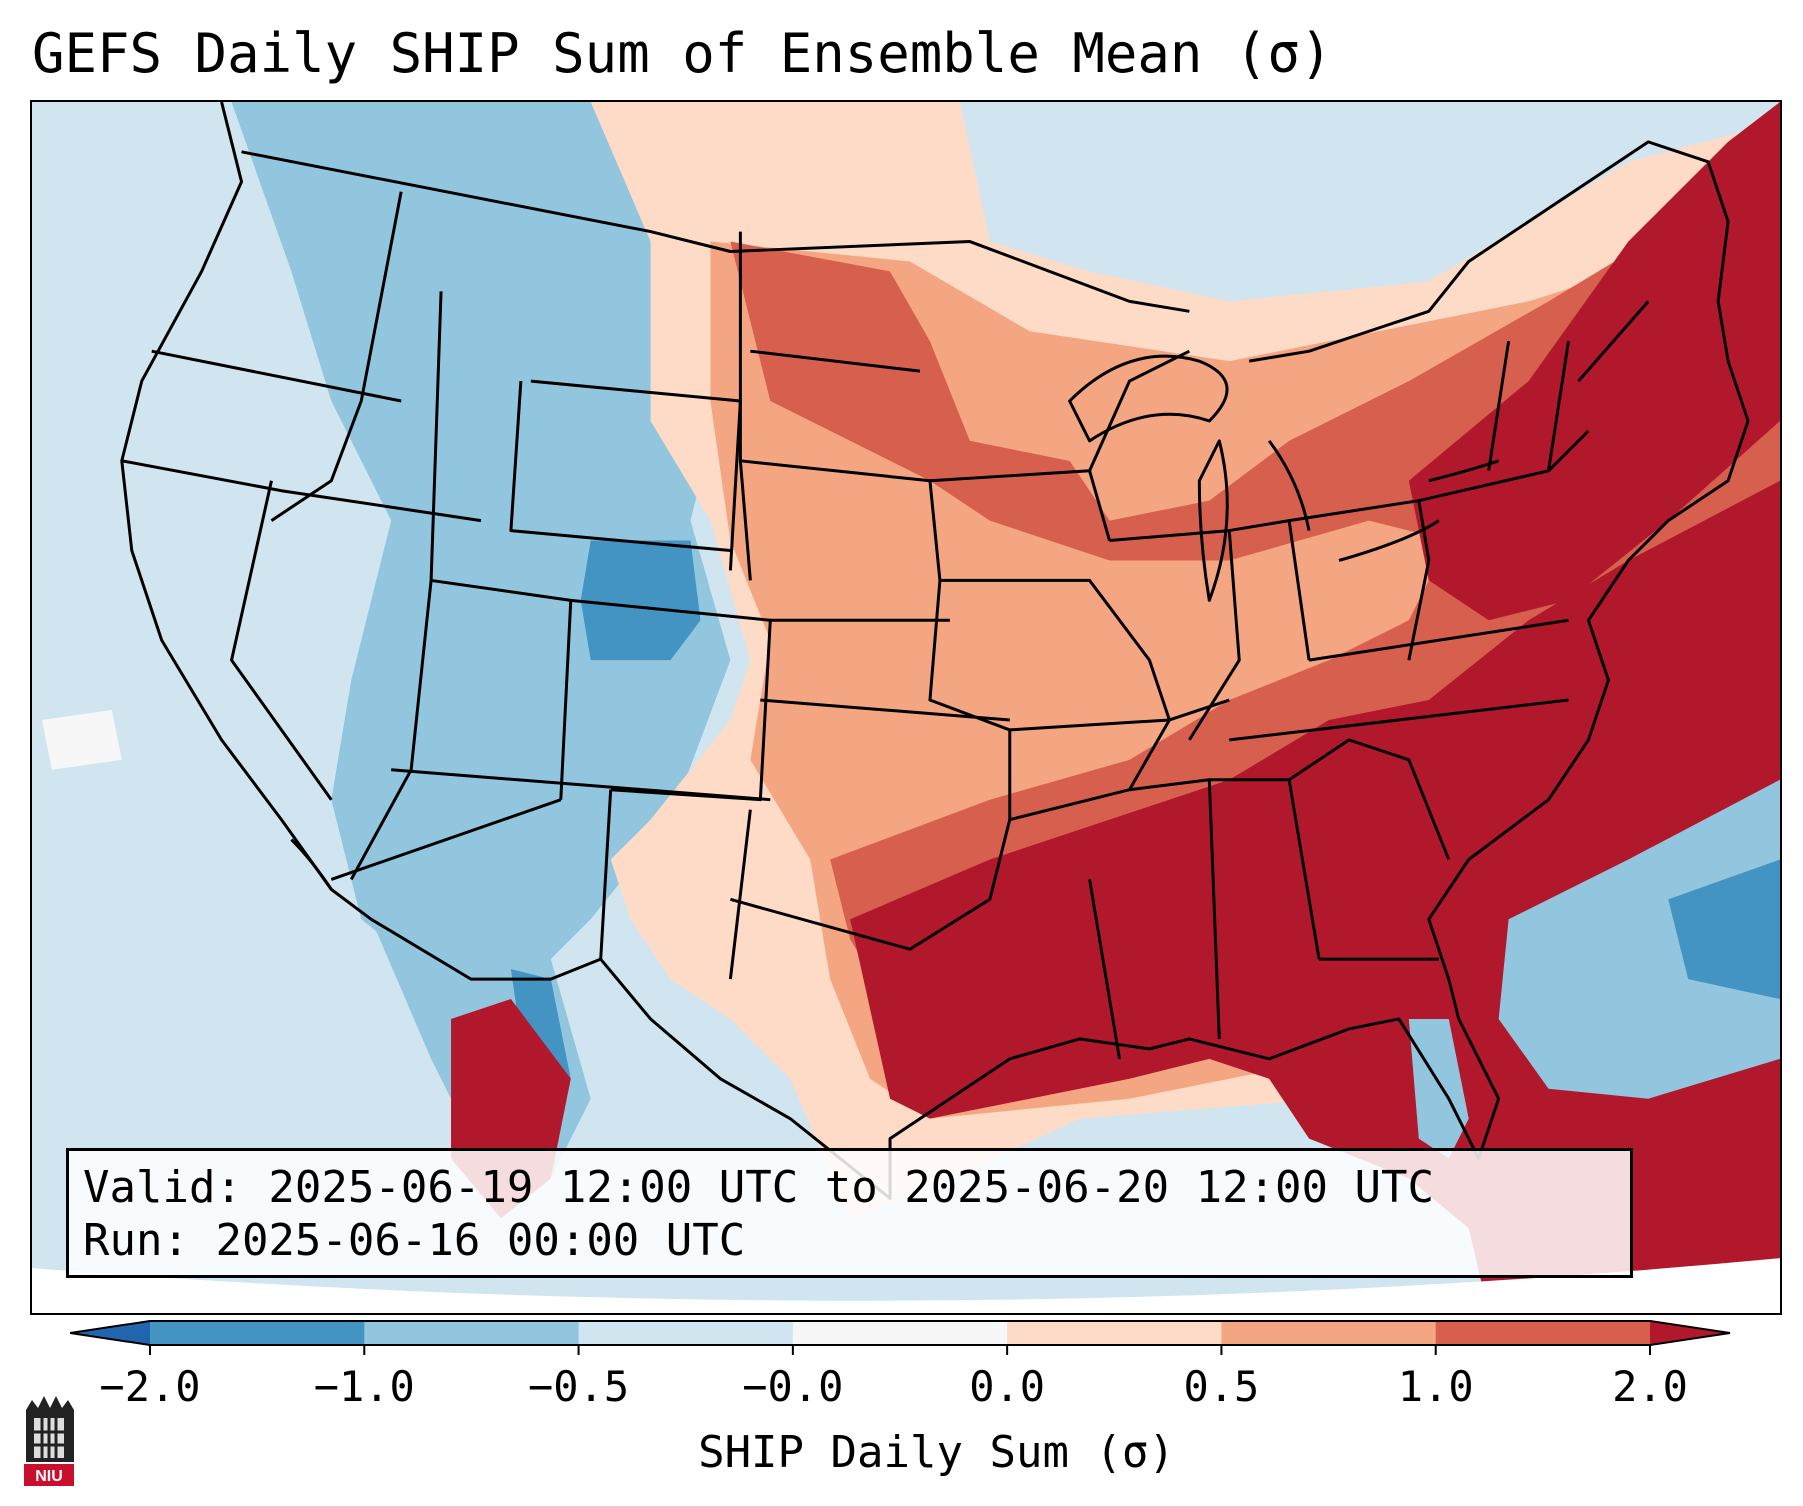 The image size is (1803, 1506). I want to click on colorbar-extend-low, so click(110, 1333).